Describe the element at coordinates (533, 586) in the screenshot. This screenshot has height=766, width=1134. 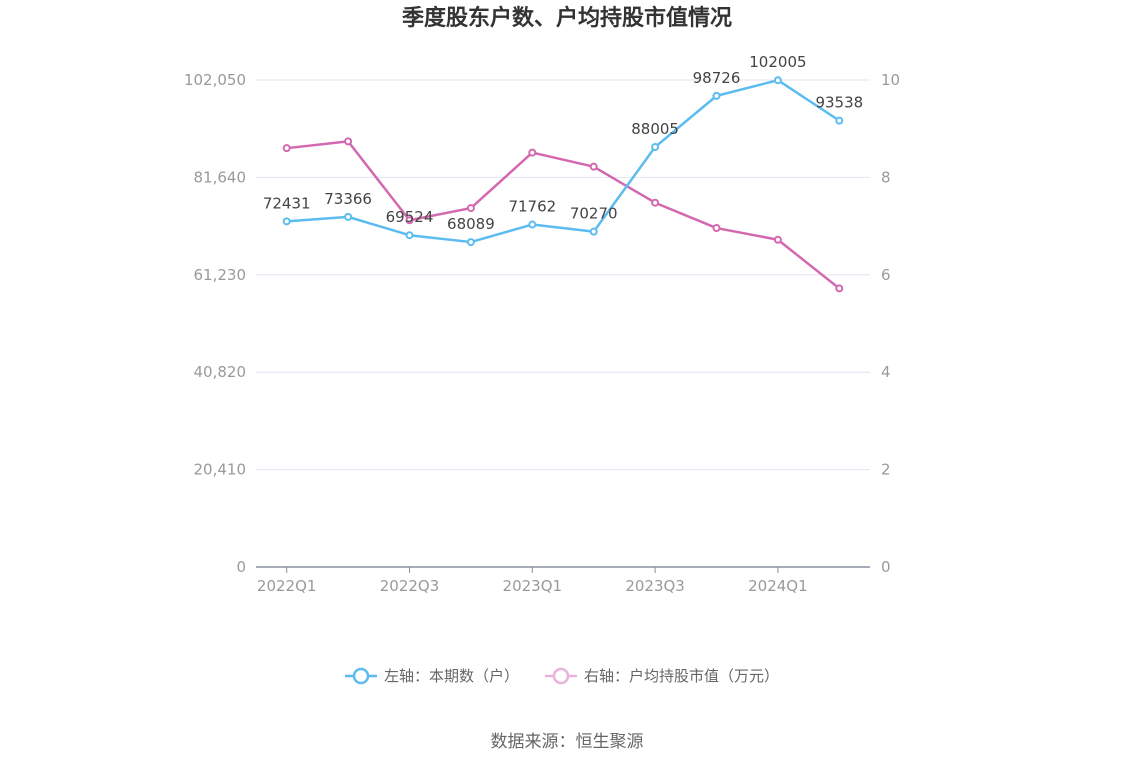
I see `x-axis-tick-label: 2023Q1` at that location.